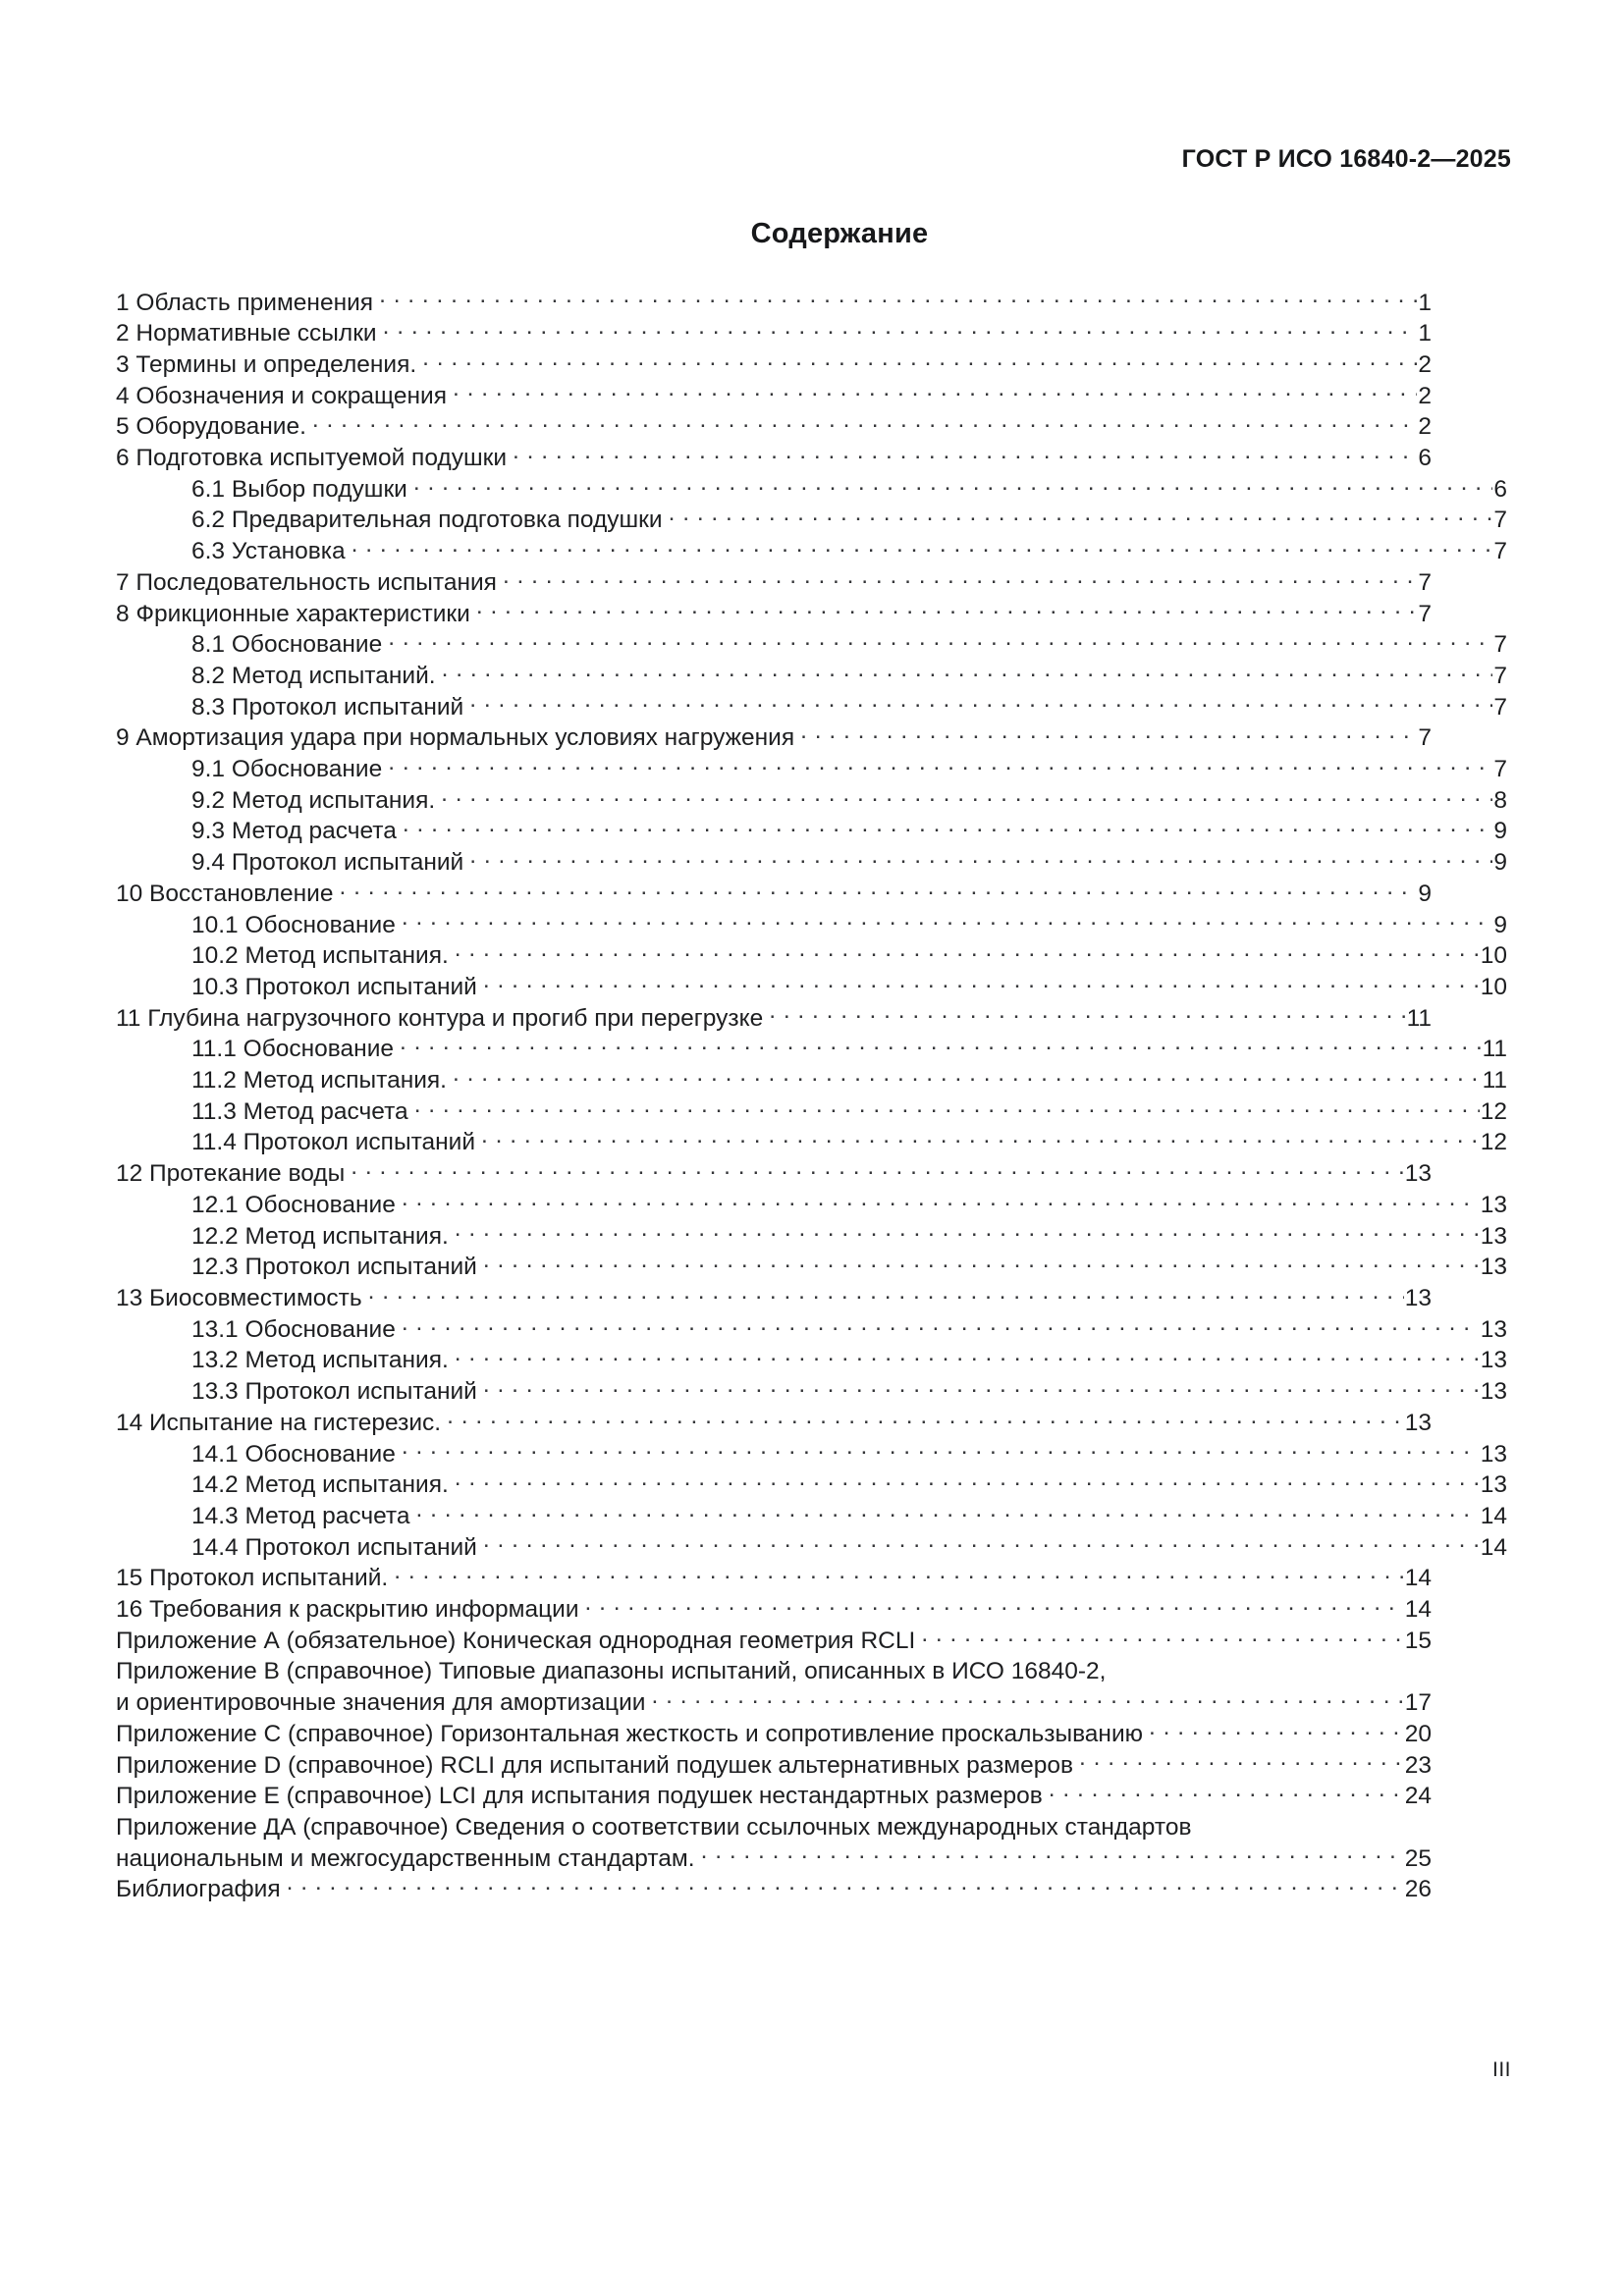 Image resolution: width=1624 pixels, height=2296 pixels. What do you see at coordinates (774, 612) in the screenshot?
I see `toc-entry: 8 Фрикционные характеристики 7` at bounding box center [774, 612].